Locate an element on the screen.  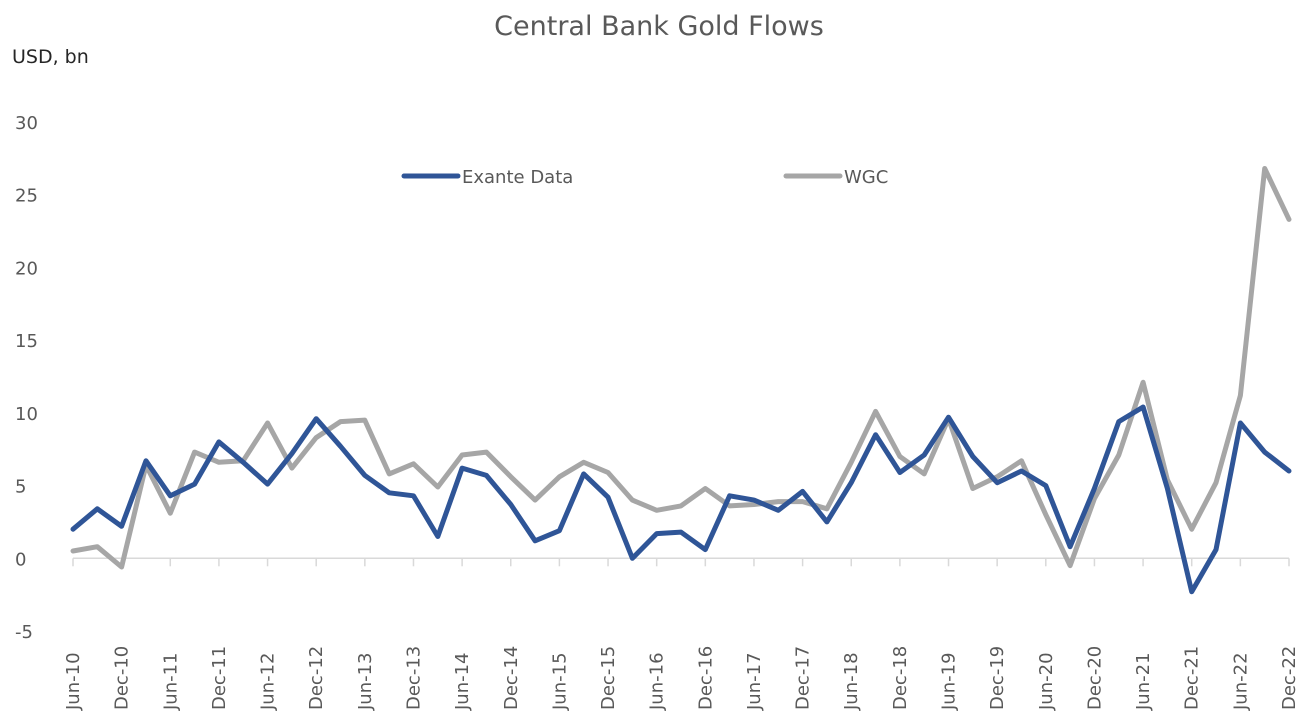
y-tick-label: 15 is located at coordinates (26, 341).